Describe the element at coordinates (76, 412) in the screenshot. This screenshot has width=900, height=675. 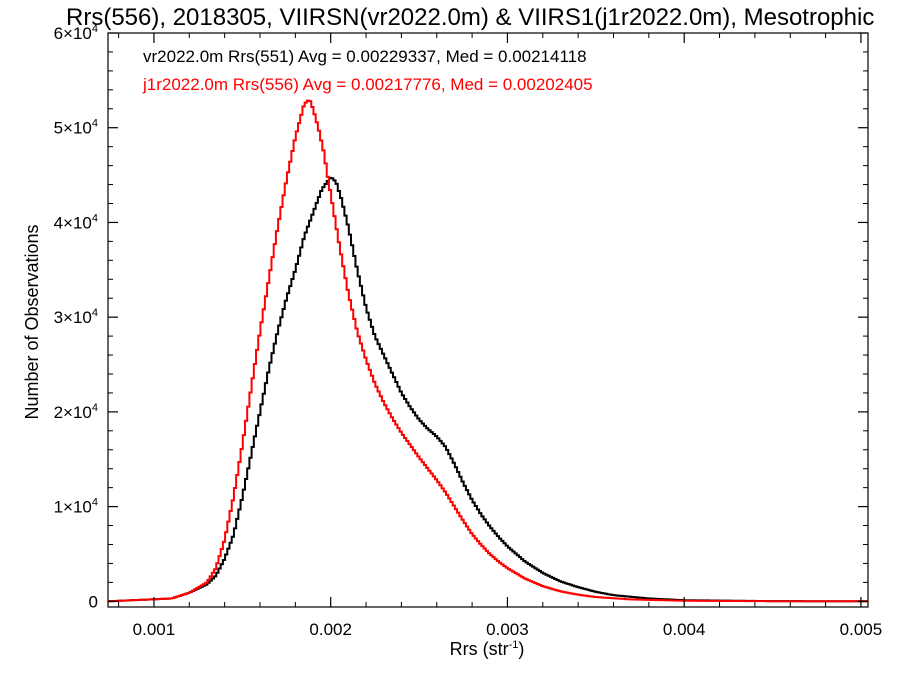
I see `y-tick-label: 2×10⁴` at that location.